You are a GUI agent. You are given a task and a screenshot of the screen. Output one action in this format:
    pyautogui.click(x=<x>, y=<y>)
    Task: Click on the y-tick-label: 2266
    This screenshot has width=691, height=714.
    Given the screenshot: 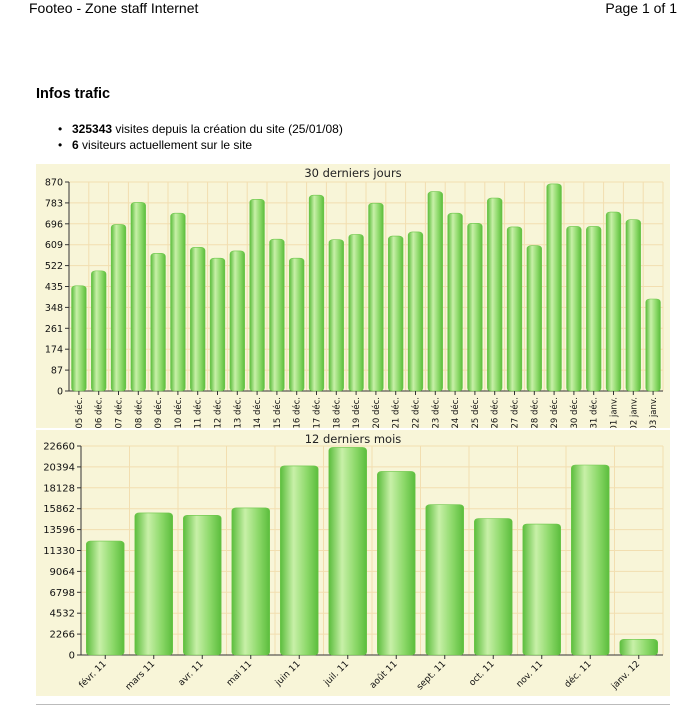 What is the action you would take?
    pyautogui.click(x=62, y=635)
    